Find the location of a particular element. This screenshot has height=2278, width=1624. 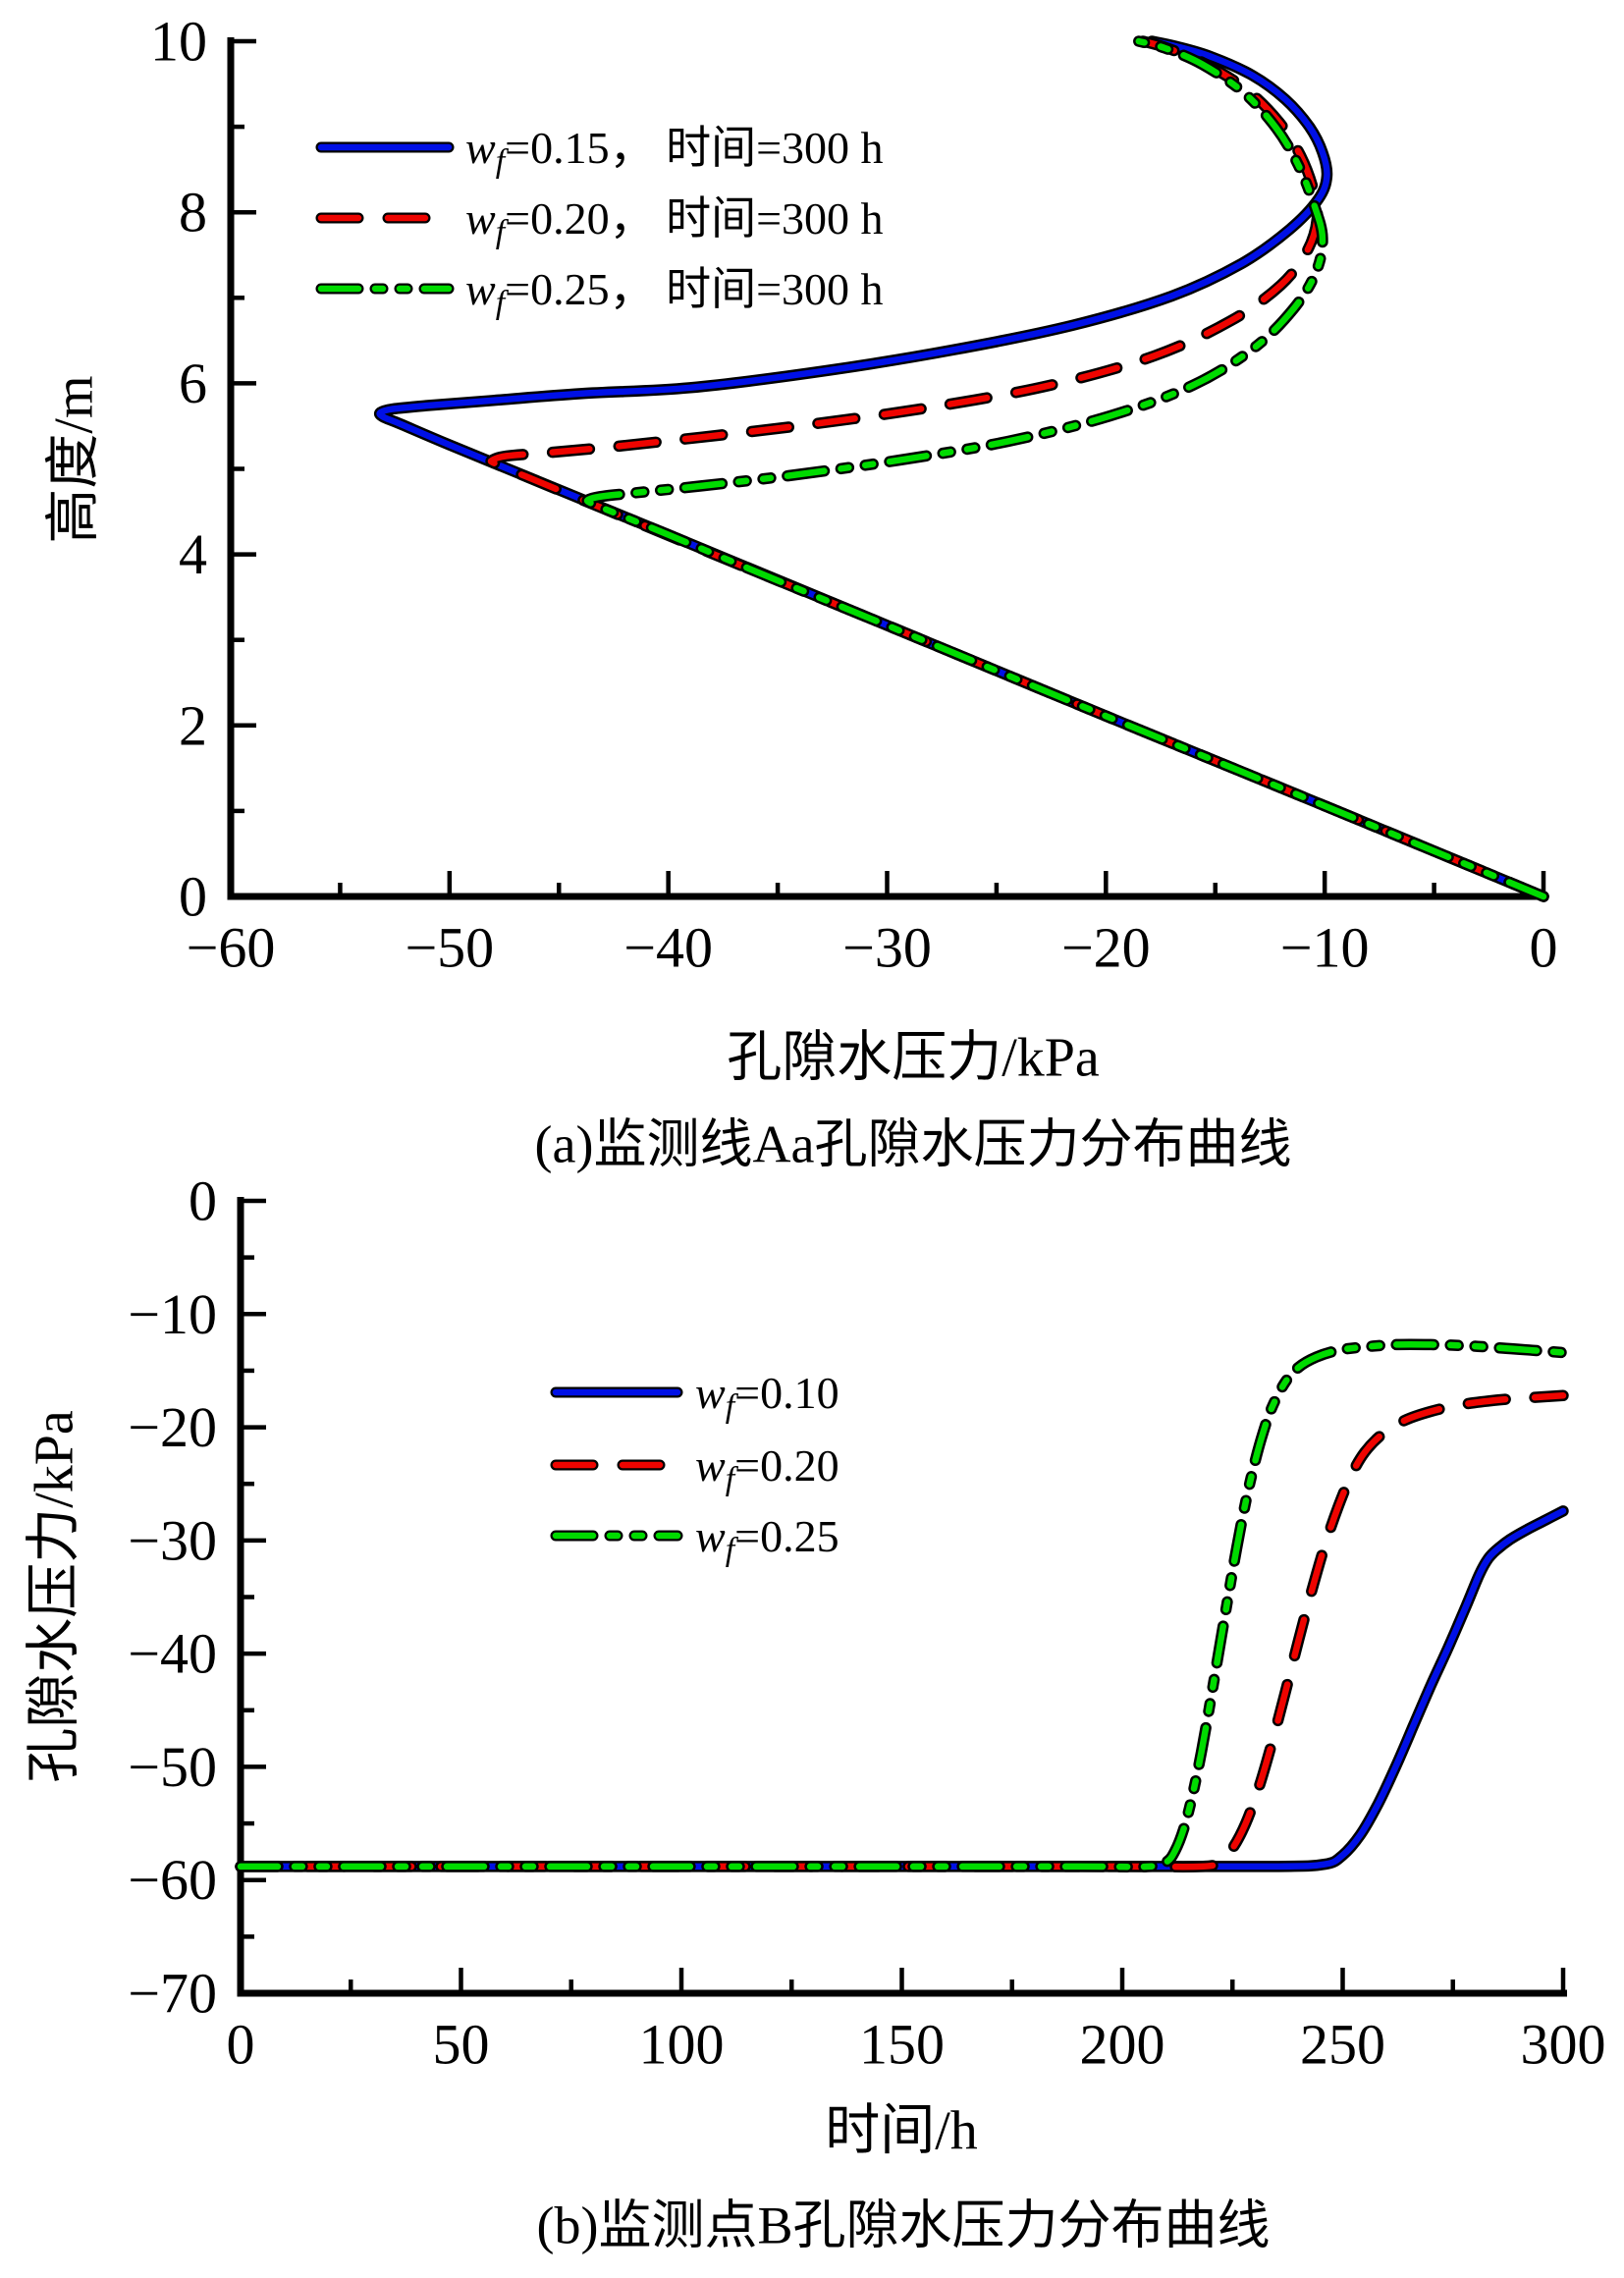

legend-label: wf=0.25， 时间=300 h is located at coordinates (674, 292).